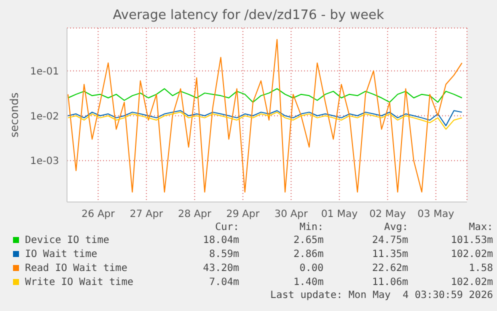 Image resolution: width=497 pixels, height=311 pixels. What do you see at coordinates (44, 116) in the screenshot?
I see `y-tick-label: 1e-02` at bounding box center [44, 116].